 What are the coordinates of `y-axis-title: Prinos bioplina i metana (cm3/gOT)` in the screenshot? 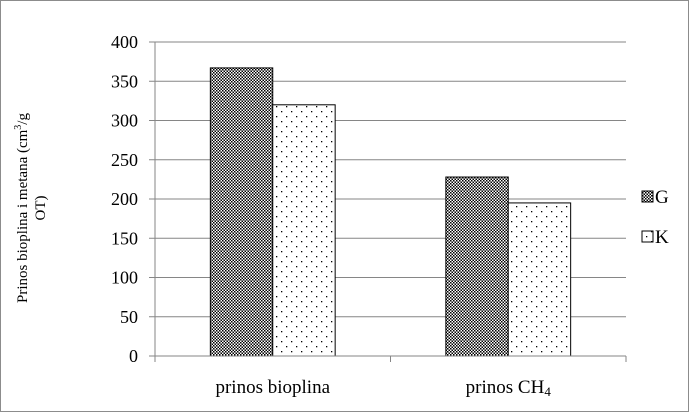 It's located at (31, 208).